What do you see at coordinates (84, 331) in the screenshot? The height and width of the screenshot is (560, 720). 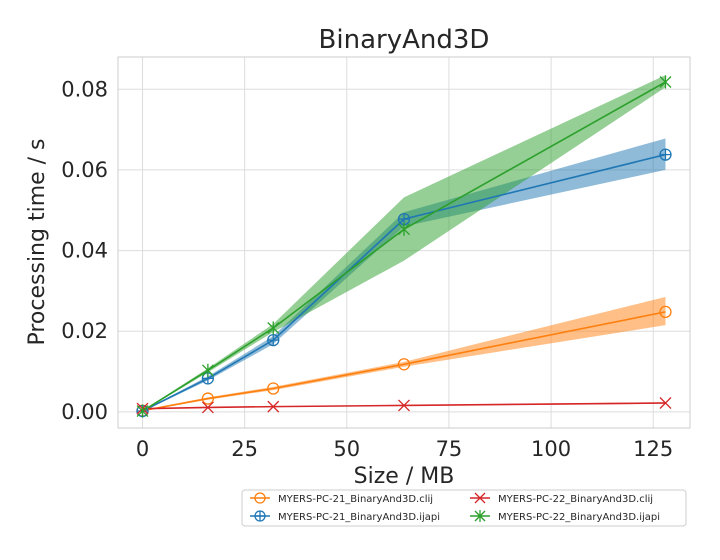 I see `y-tick-label: 0.02` at bounding box center [84, 331].